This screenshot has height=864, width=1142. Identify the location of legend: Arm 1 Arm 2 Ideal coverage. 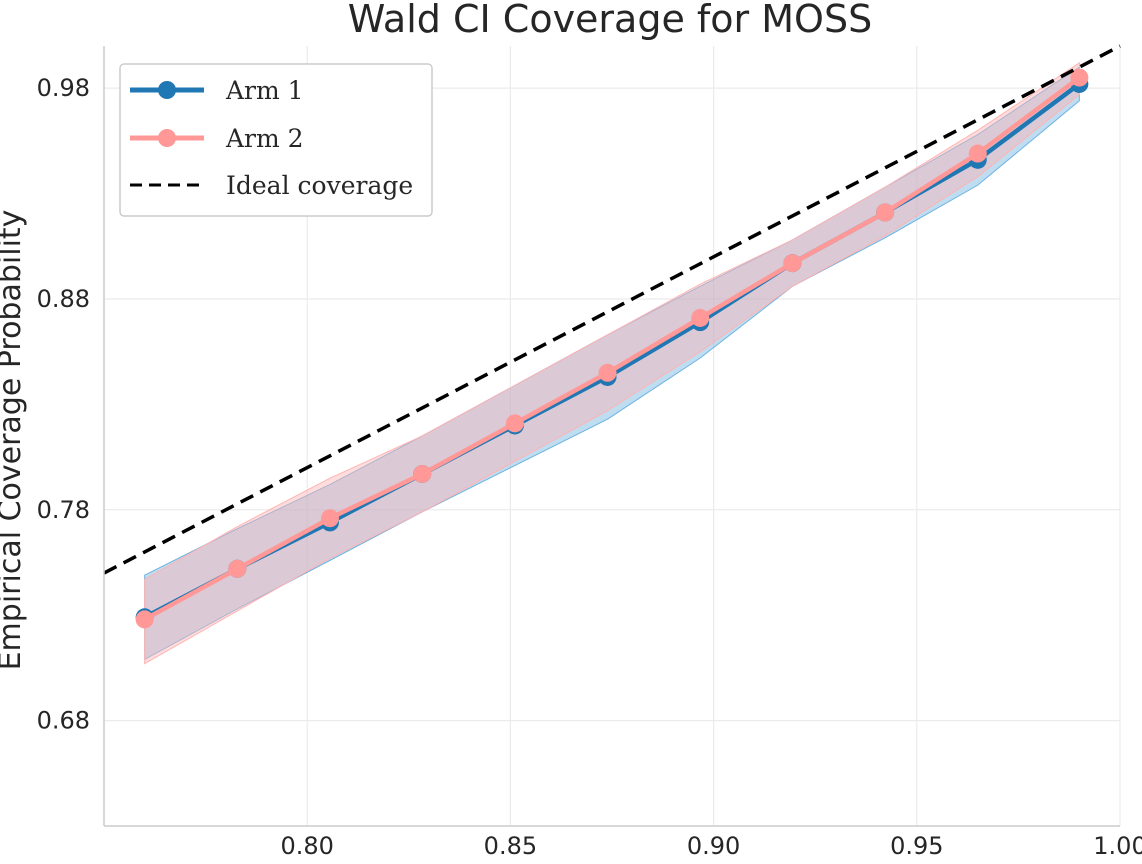
(276, 140).